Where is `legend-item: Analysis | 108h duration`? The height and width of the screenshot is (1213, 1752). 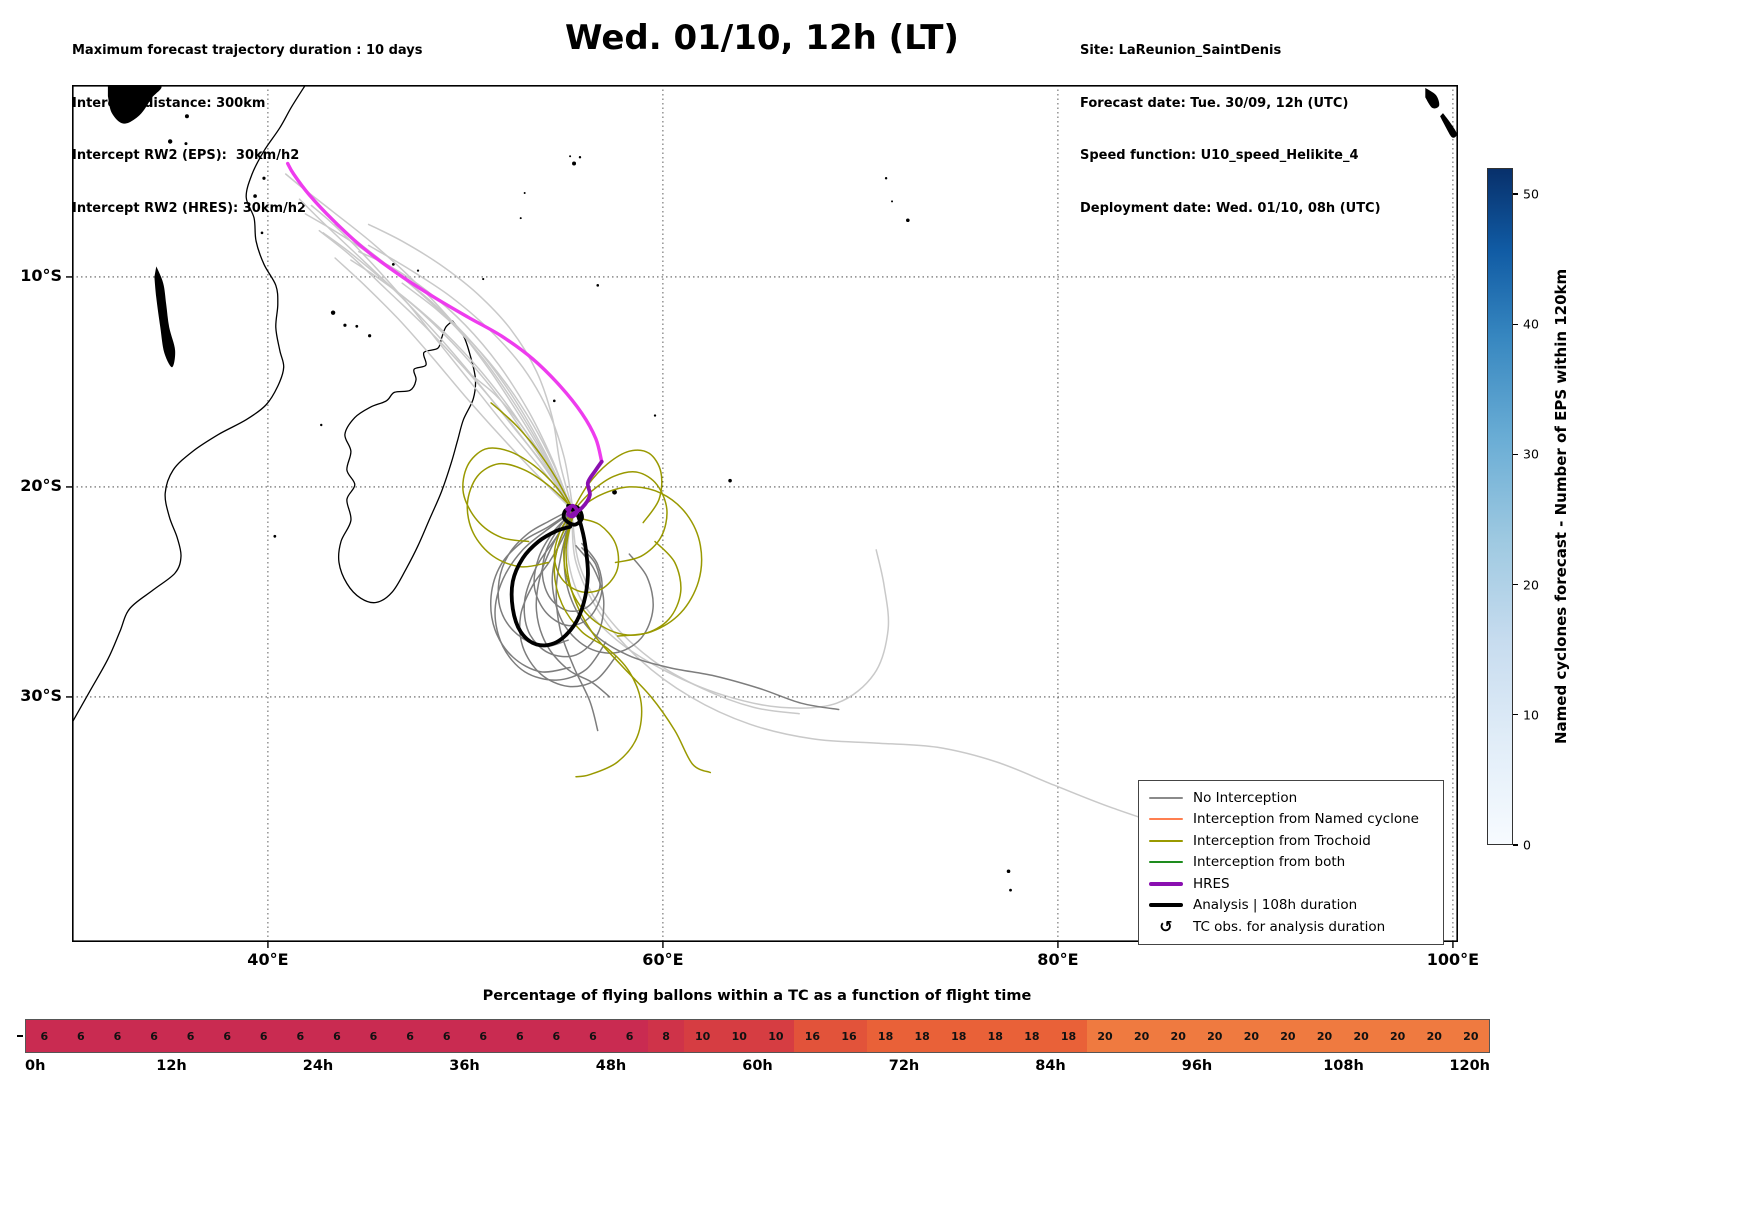
legend-item: Analysis | 108h duration is located at coordinates (1291, 906).